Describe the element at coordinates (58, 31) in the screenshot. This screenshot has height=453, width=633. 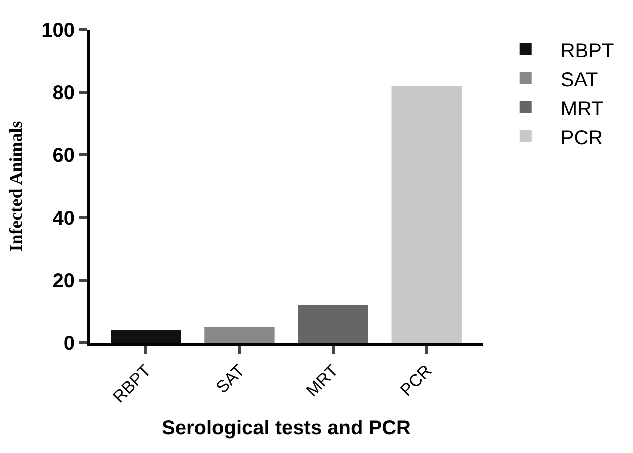
I see `y-tick-label: 100` at that location.